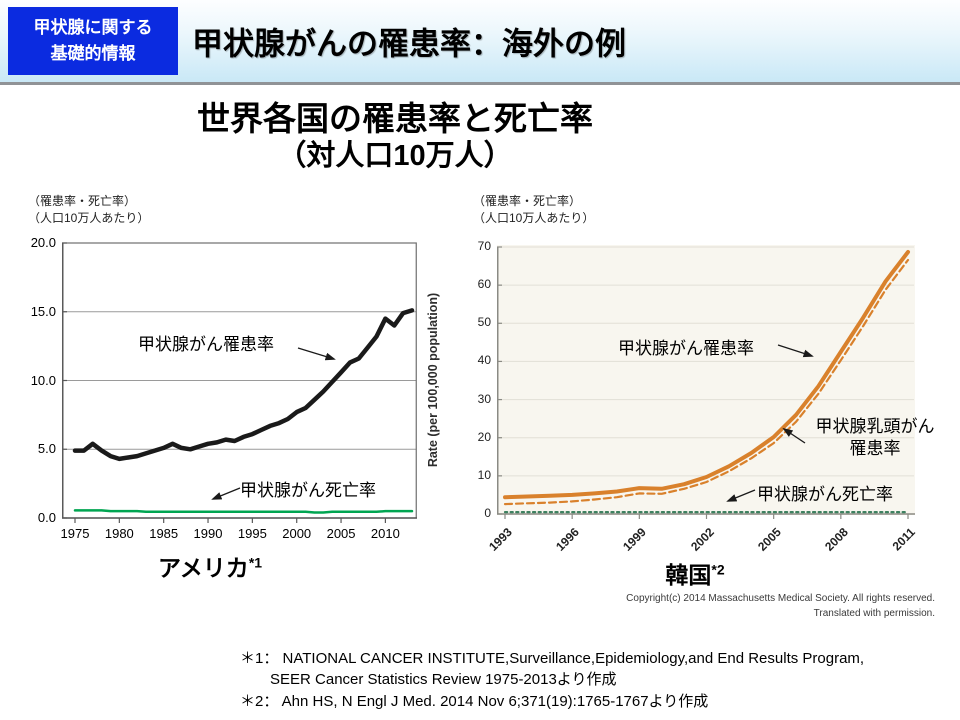 The width and height of the screenshot is (960, 720). I want to click on kr-y-axis-title: Rate (per 100,000 population), so click(433, 380).